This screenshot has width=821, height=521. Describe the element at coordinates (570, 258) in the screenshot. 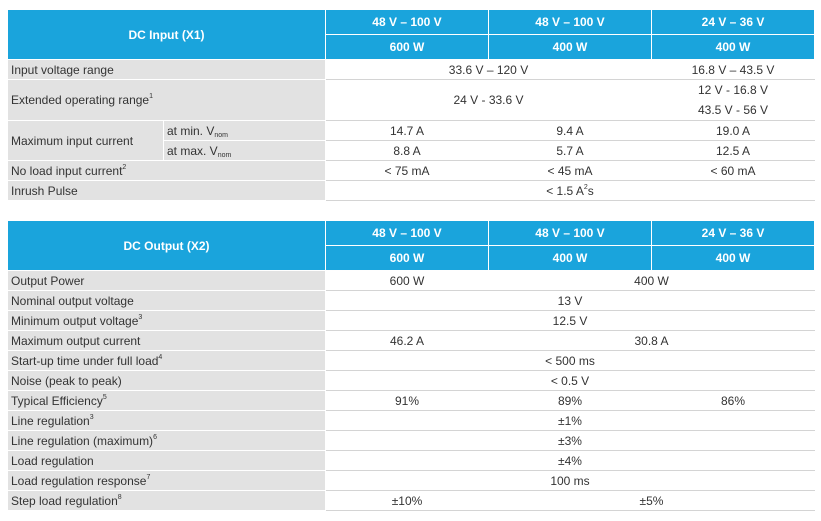

I see `output-col2-power: 400 W` at that location.